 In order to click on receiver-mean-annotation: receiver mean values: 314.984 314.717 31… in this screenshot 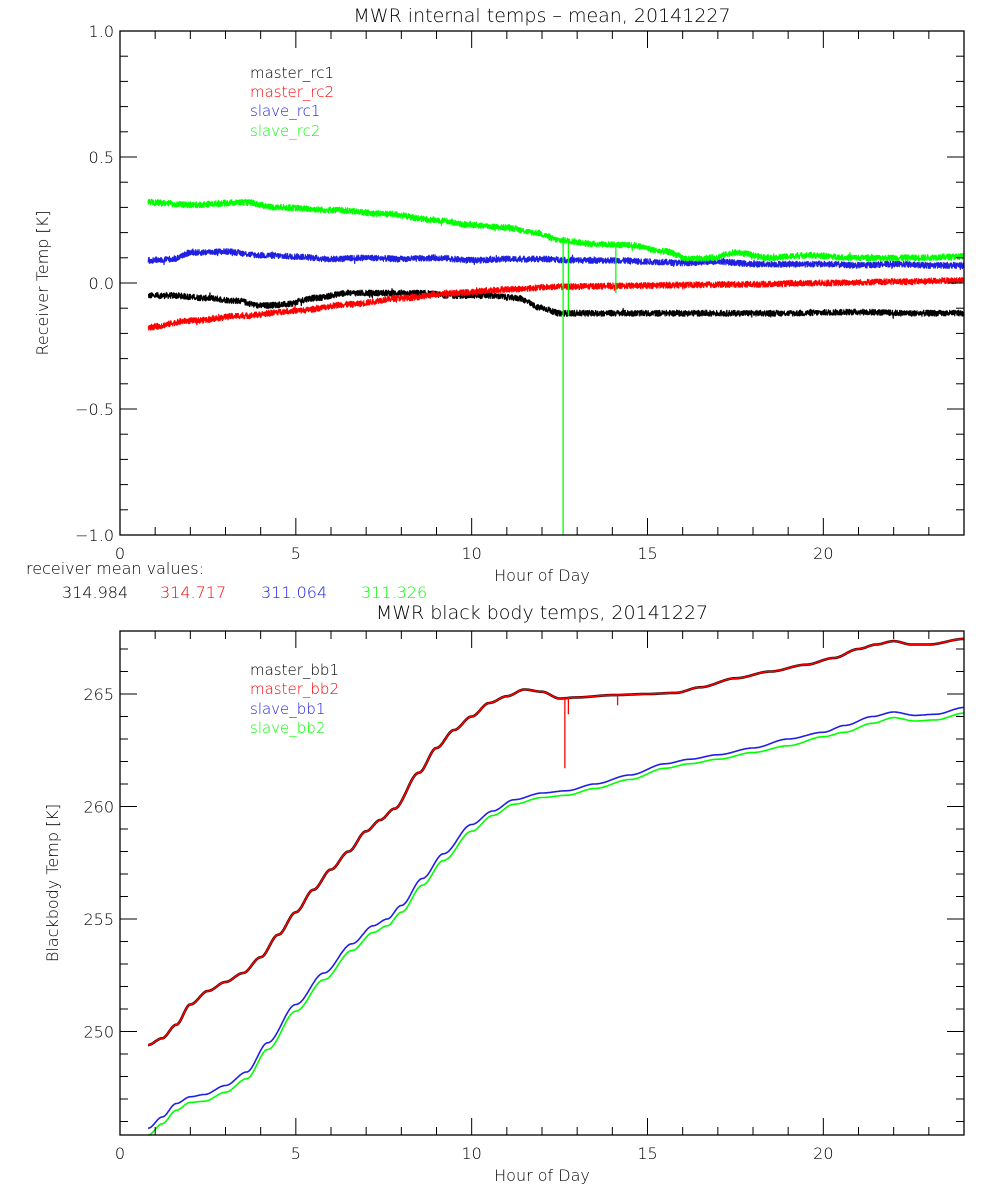, I will do `click(226, 580)`.